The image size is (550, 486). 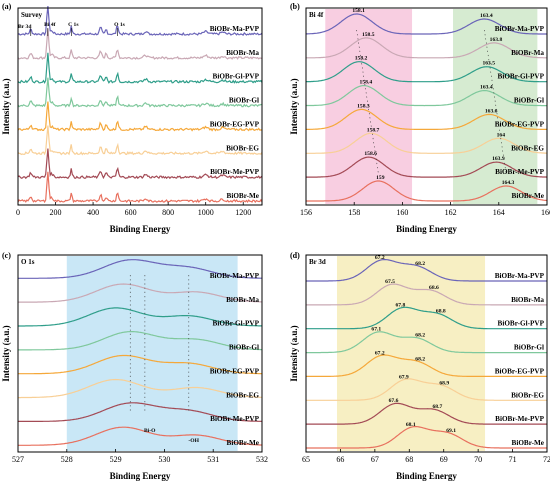 What do you see at coordinates (18, 459) in the screenshot?
I see `x-tick-label: 527` at bounding box center [18, 459].